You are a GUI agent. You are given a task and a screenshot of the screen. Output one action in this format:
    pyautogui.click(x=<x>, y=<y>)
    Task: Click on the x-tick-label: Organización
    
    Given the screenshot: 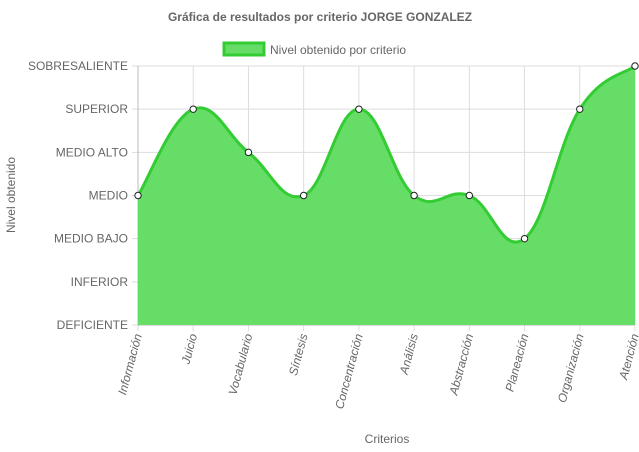 What is the action you would take?
    pyautogui.click(x=571, y=368)
    